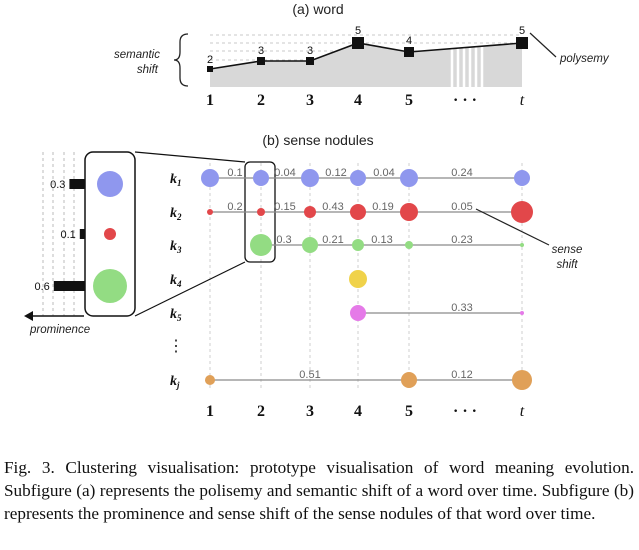 Image resolution: width=639 pixels, height=550 pixels. What do you see at coordinates (365, 411) in the screenshot?
I see `time-axis-b: 1 2 3 4 5 · · · t` at bounding box center [365, 411].